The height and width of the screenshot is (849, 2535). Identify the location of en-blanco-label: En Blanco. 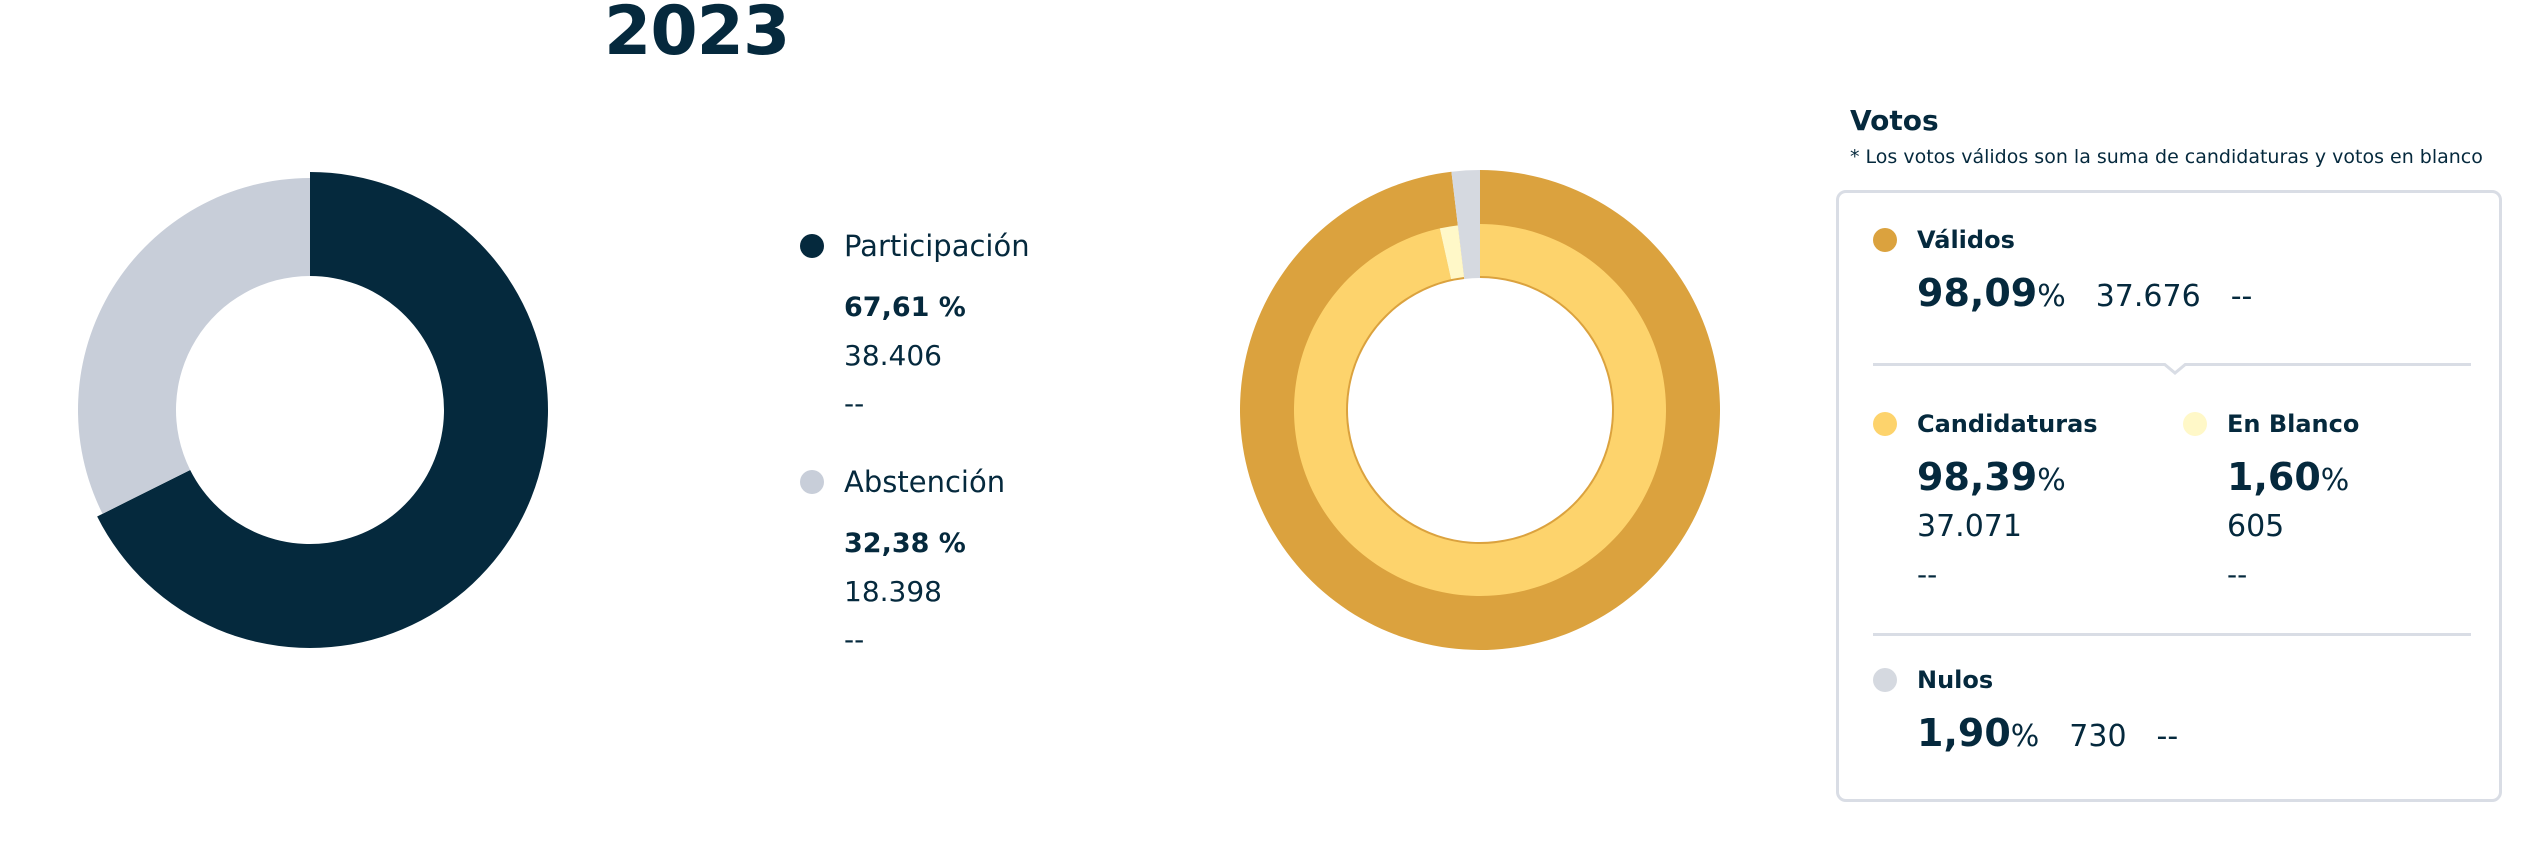
(2293, 424).